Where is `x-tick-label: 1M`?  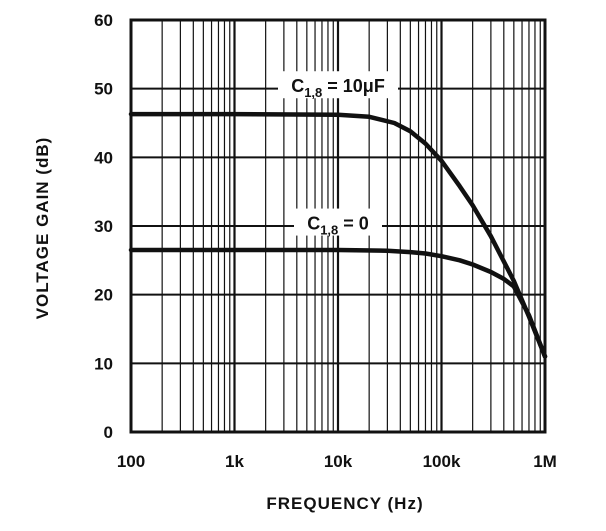
x-tick-label: 1M is located at coordinates (545, 461).